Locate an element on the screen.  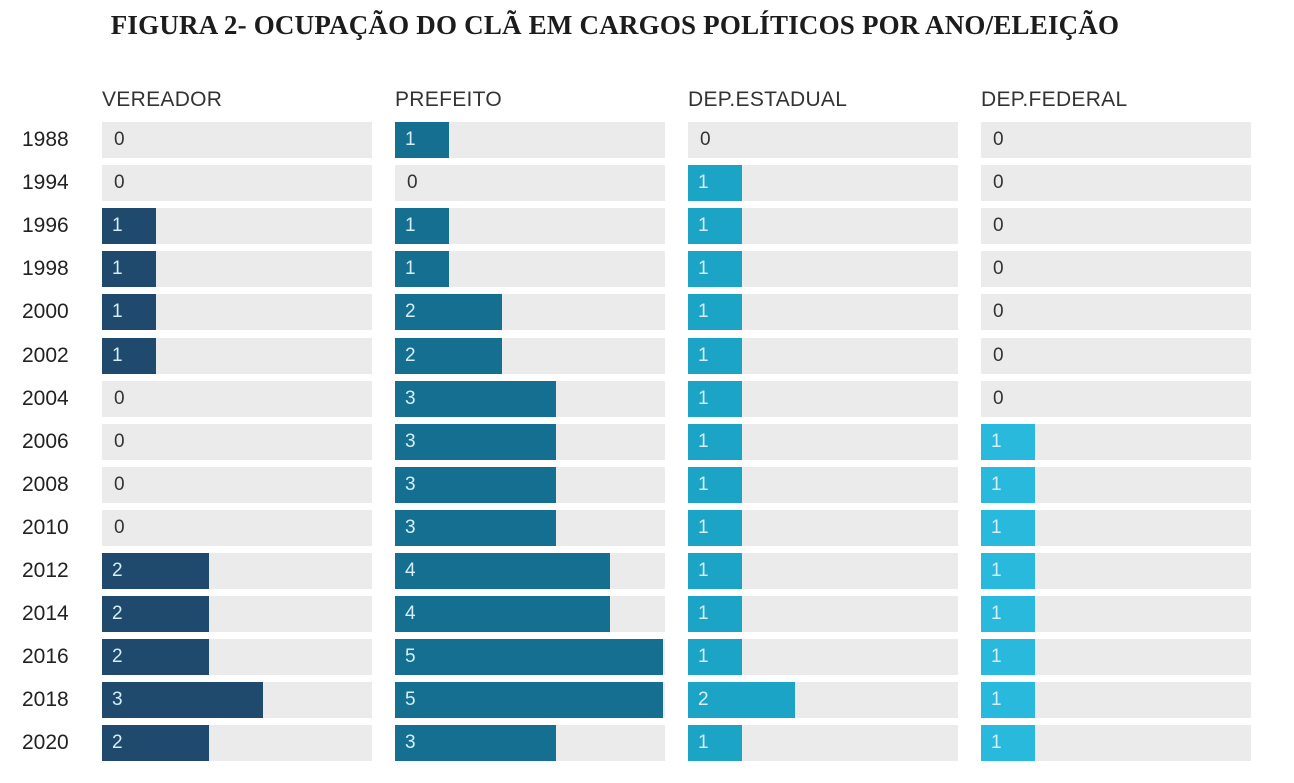
bar-dep_estadual-2016 is located at coordinates (715, 657).